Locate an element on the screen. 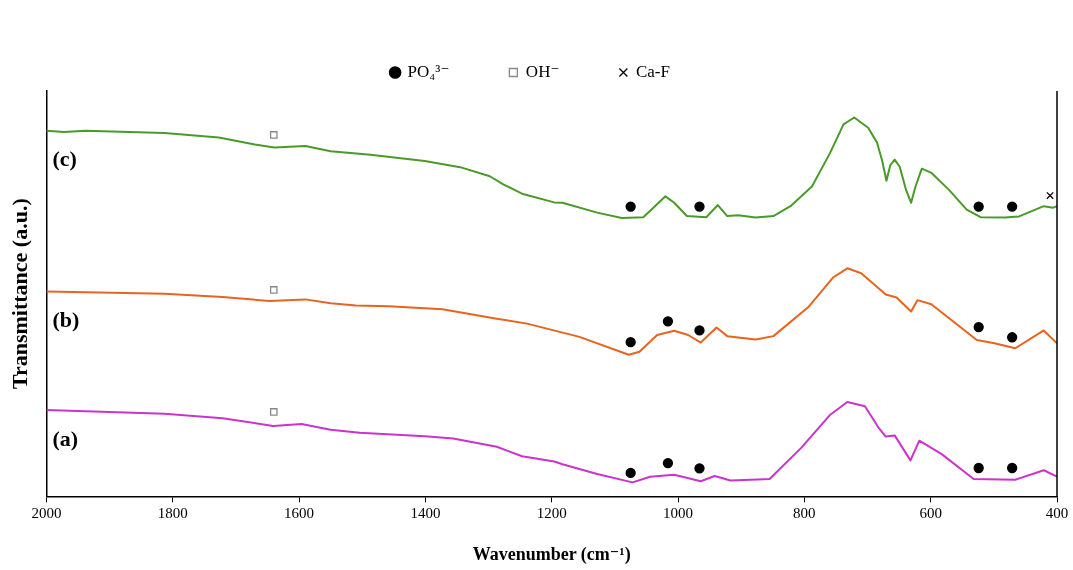  series-label: (a) is located at coordinates (65, 438).